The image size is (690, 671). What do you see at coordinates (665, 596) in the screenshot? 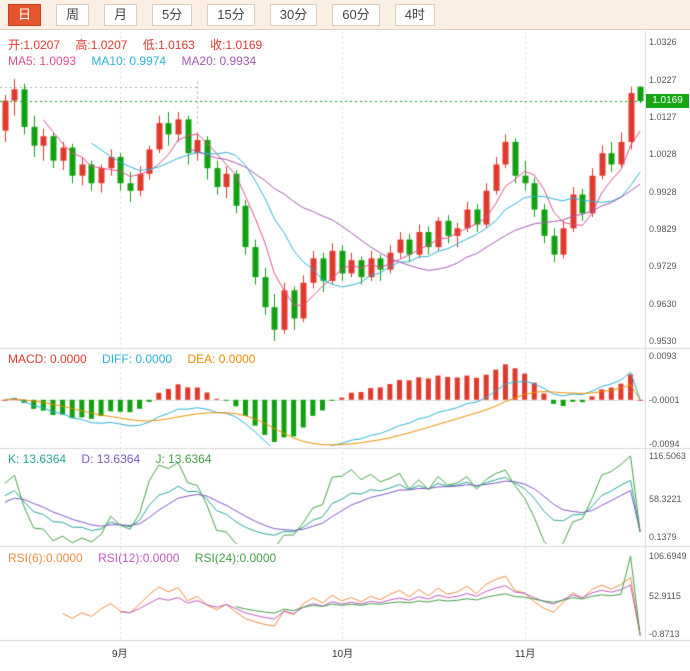
I see `rsi-y-tick: 52.9115` at bounding box center [665, 596].